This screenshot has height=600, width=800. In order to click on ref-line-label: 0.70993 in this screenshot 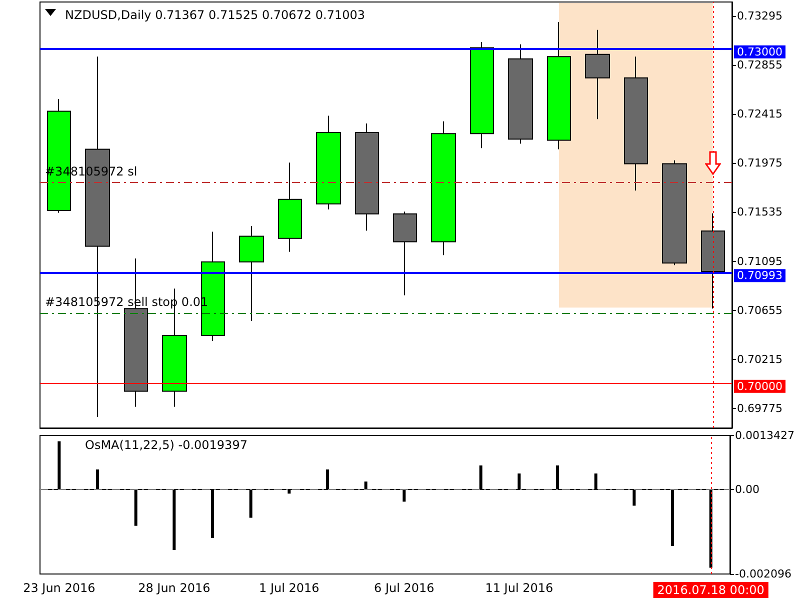, I will do `click(759, 275)`.